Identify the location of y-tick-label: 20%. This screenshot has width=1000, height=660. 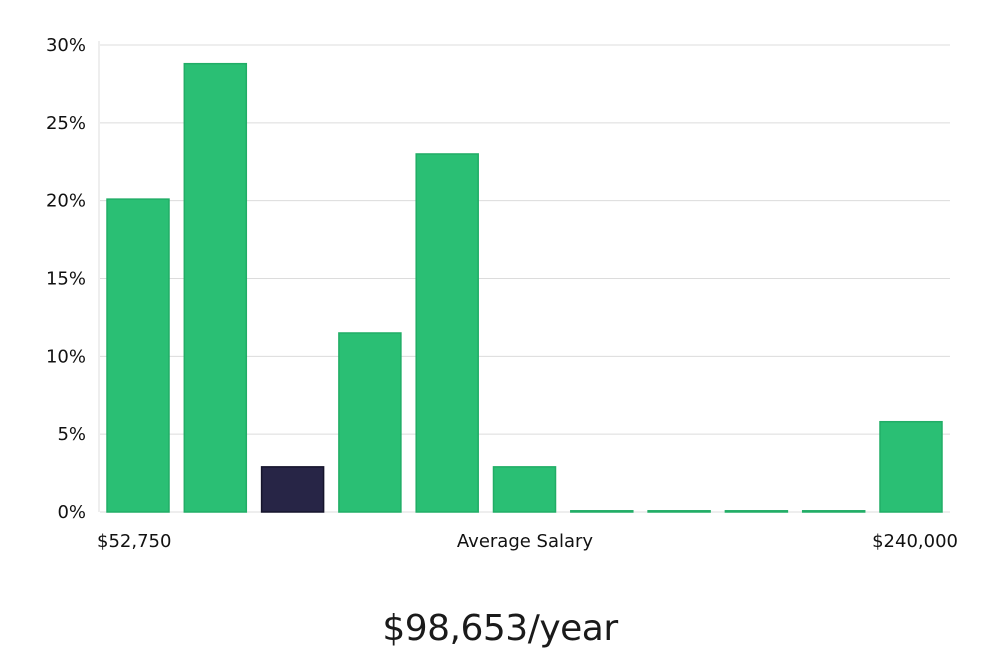
(66, 201).